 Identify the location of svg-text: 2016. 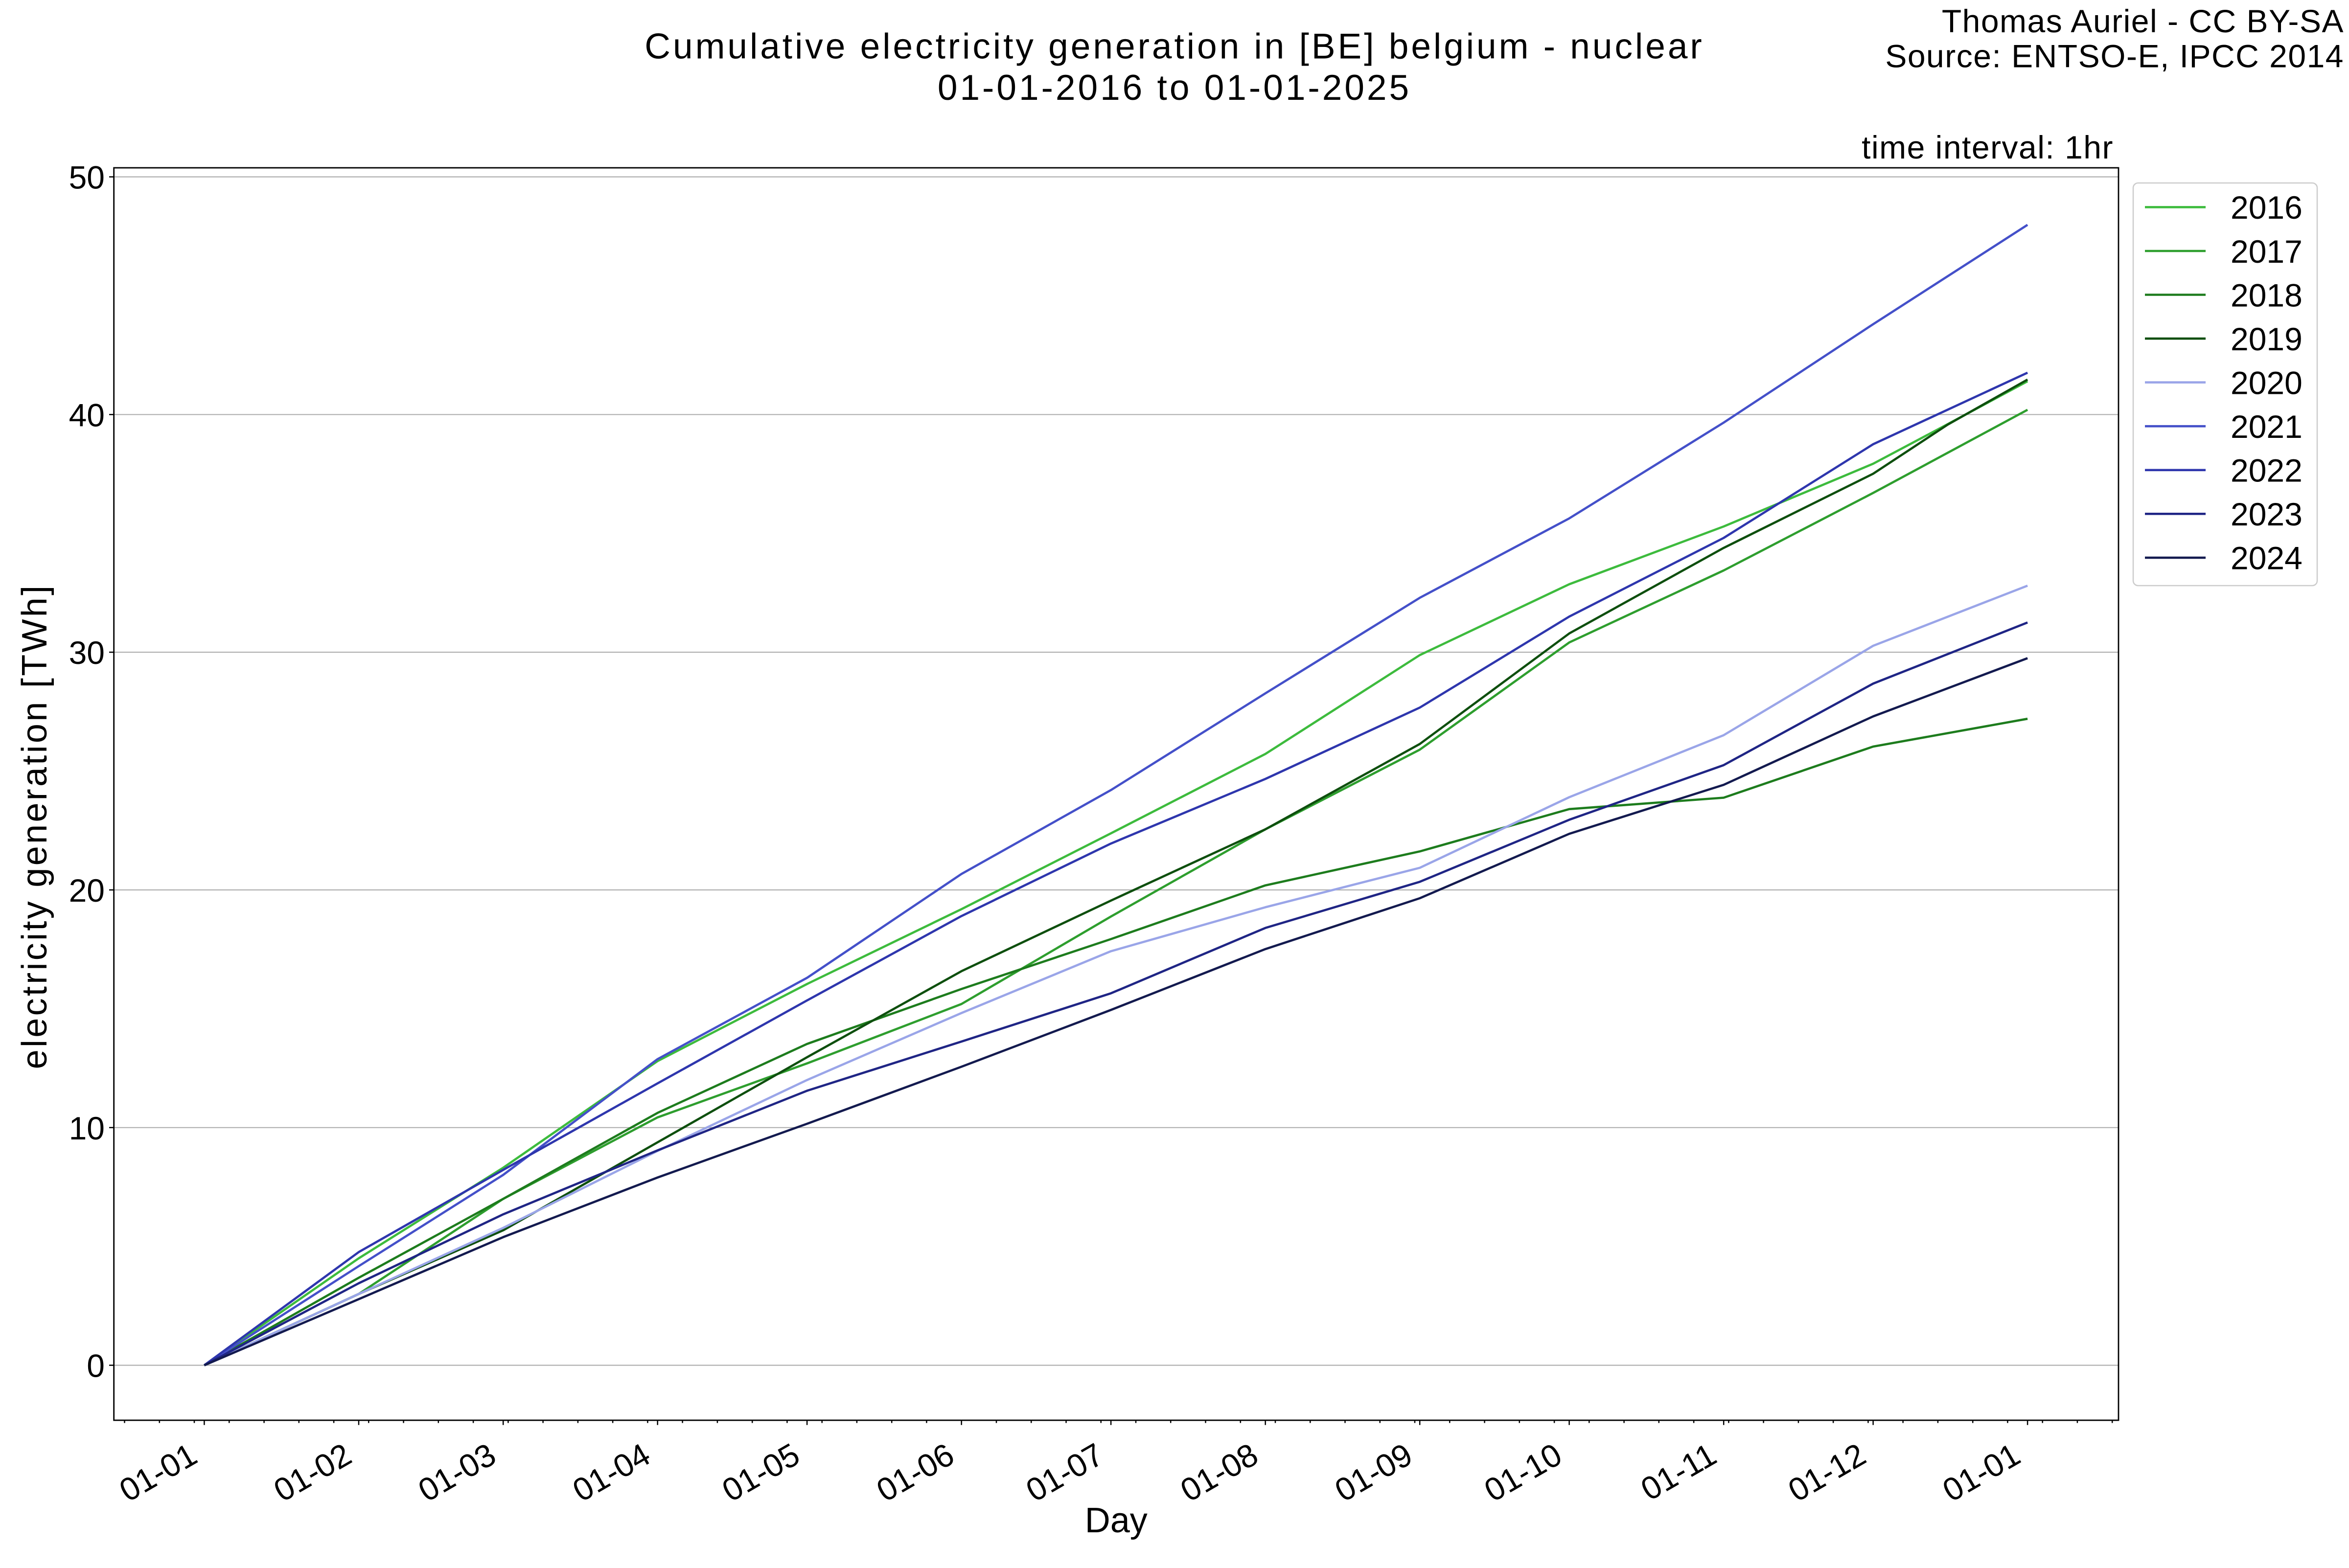
(2267, 208).